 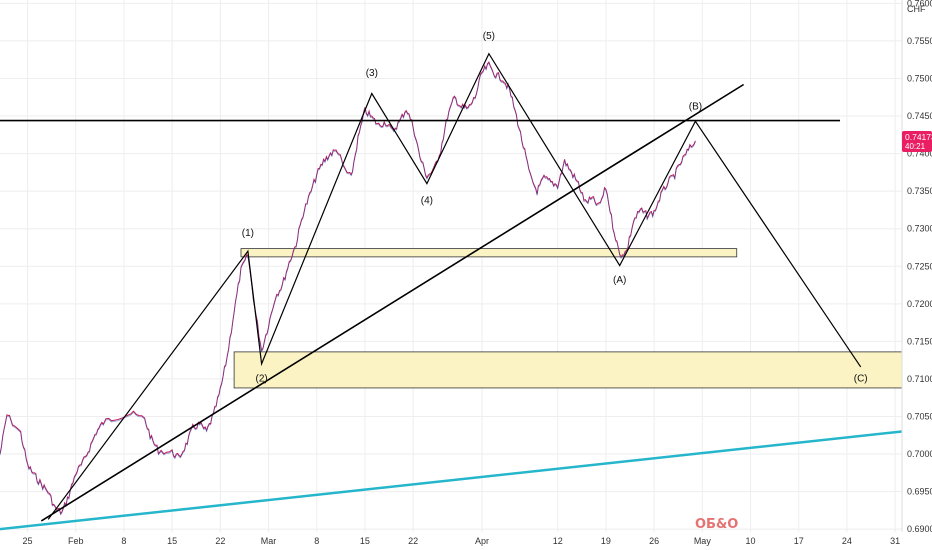 I want to click on currency-label: CHF, so click(x=916, y=9).